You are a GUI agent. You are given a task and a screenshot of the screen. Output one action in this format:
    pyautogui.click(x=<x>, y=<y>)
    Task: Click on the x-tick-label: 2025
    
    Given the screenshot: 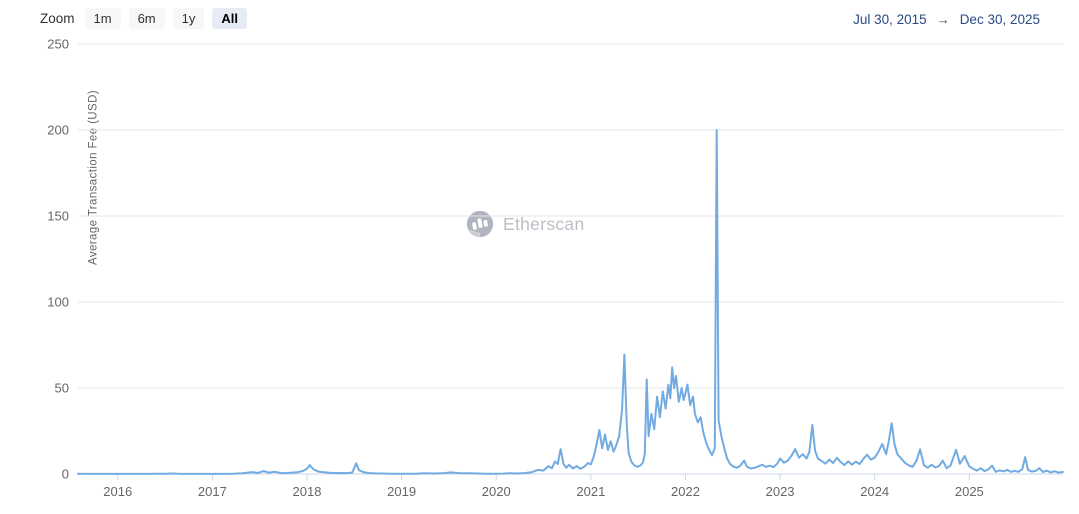 What is the action you would take?
    pyautogui.click(x=969, y=491)
    